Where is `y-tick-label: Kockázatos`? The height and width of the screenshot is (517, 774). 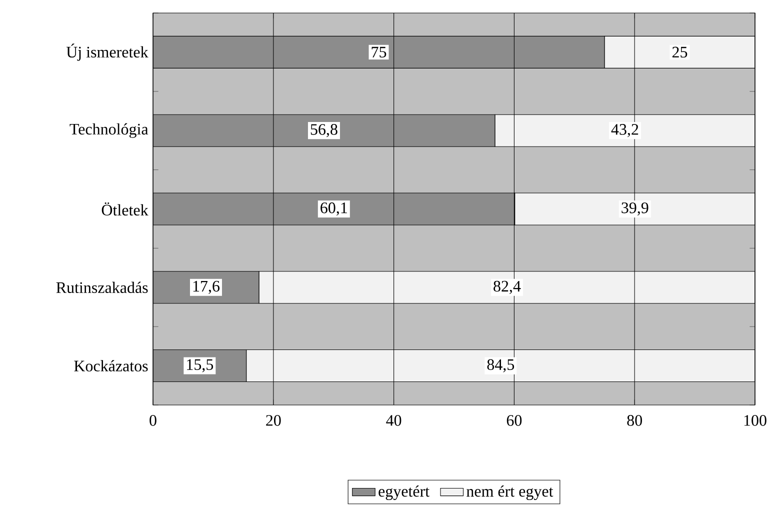
y-tick-label: Kockázatos is located at coordinates (111, 366).